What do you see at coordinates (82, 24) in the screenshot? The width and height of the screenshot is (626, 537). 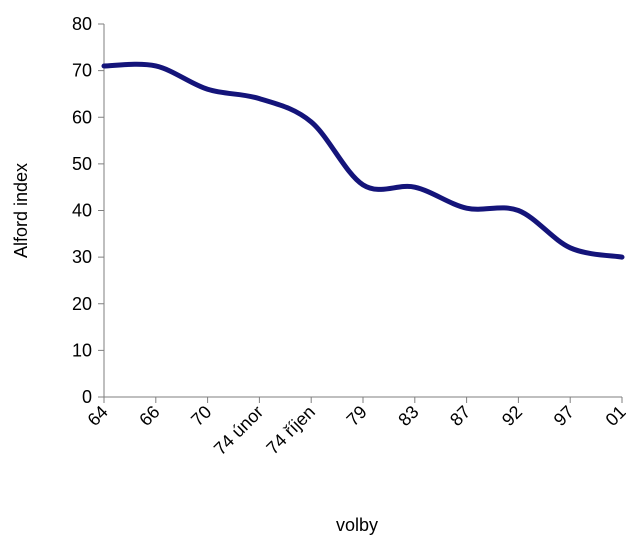 I see `y-tick-label: 80` at bounding box center [82, 24].